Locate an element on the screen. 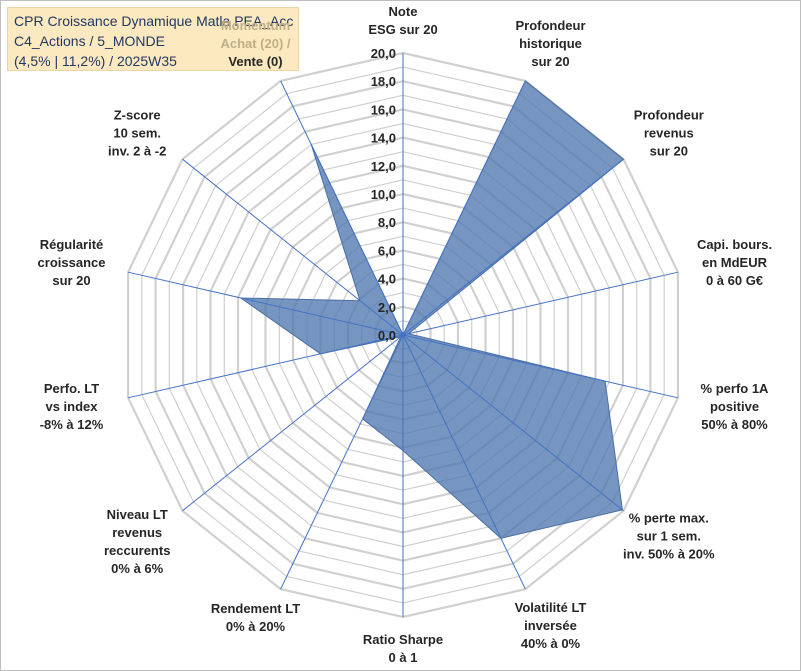 Image resolution: width=801 pixels, height=671 pixels. r-tick-label: 2,0 is located at coordinates (387, 307).